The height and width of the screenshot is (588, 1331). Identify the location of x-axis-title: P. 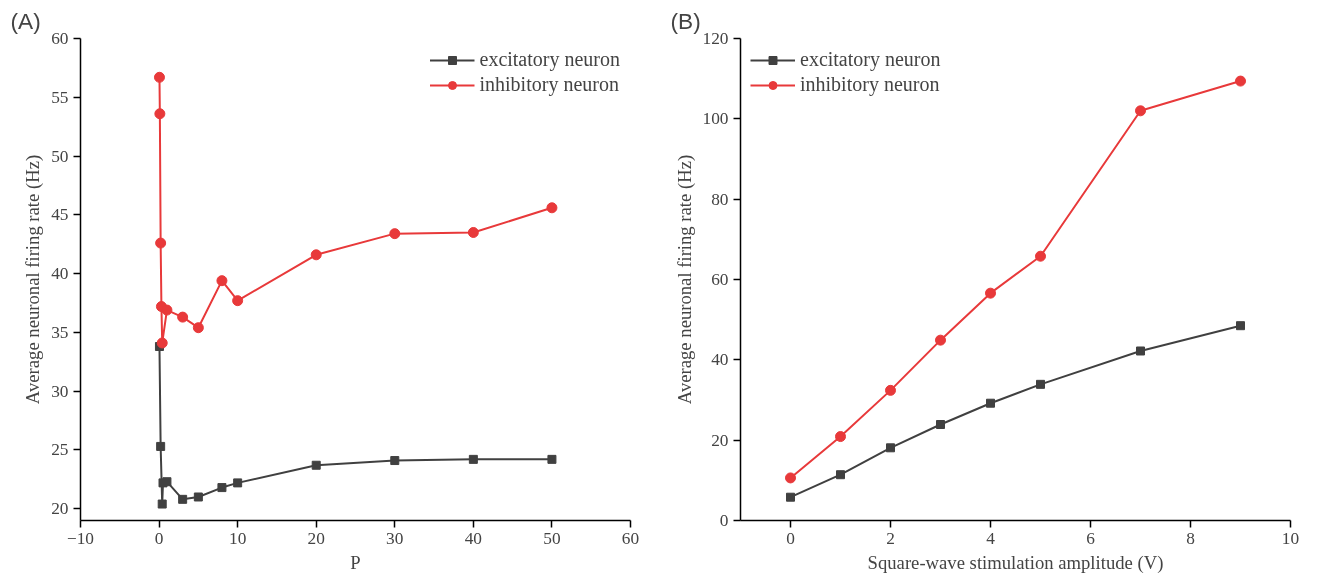
(355, 562).